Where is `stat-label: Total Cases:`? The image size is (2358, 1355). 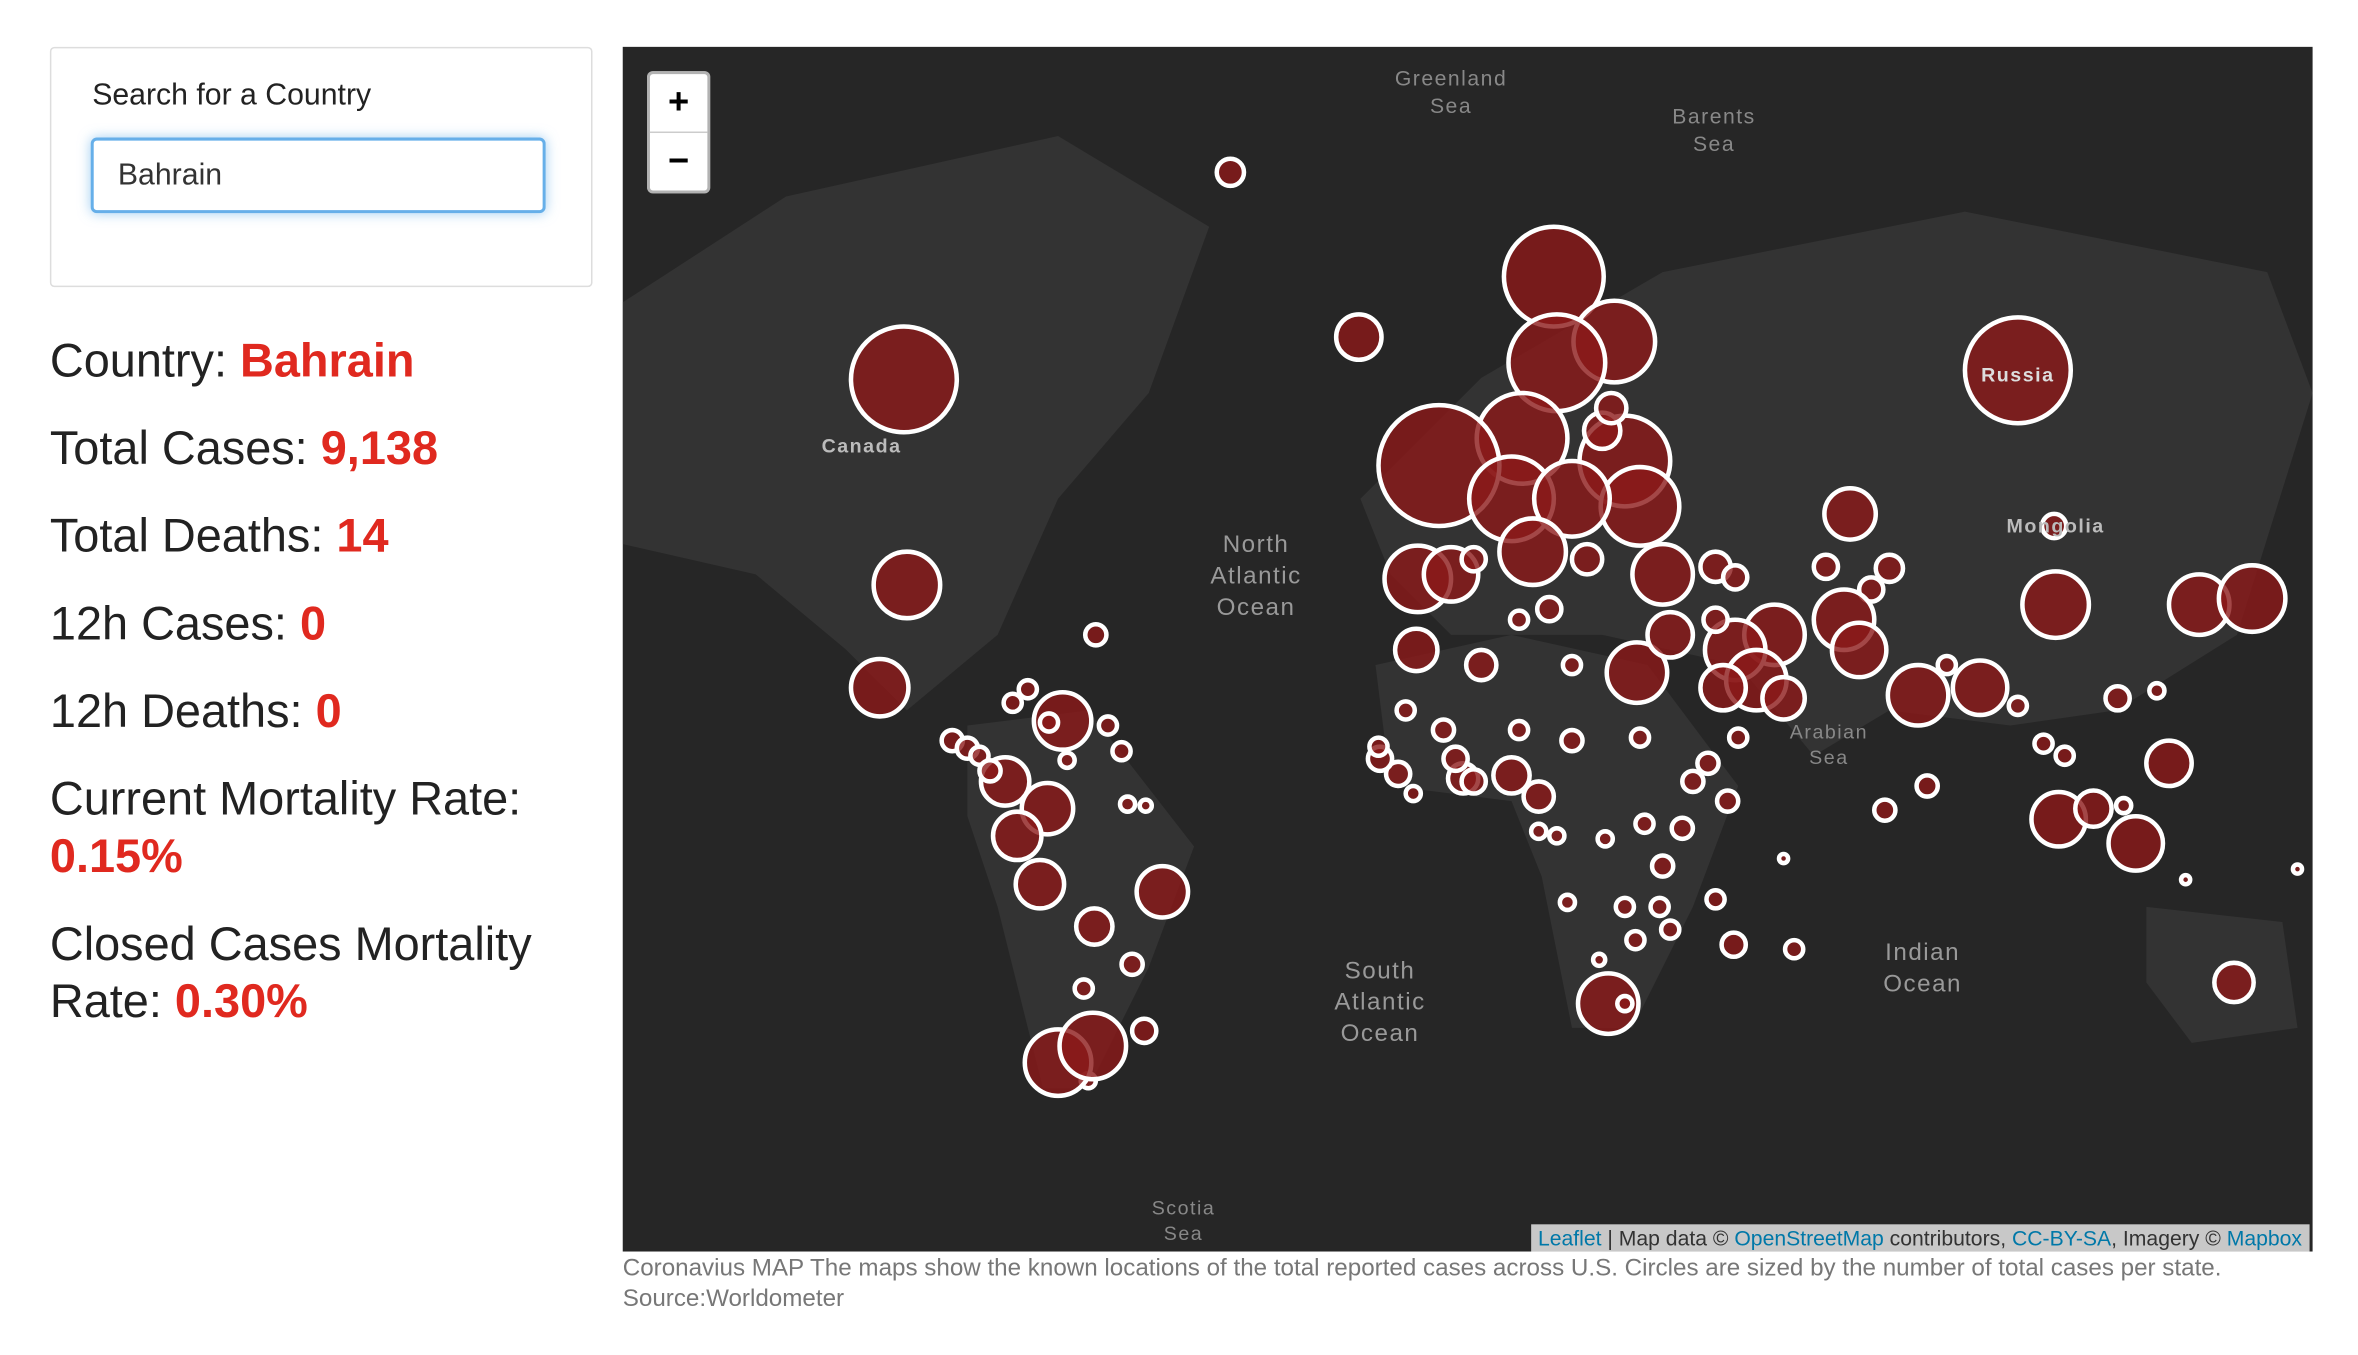
stat-label: Total Cases: is located at coordinates (178, 448).